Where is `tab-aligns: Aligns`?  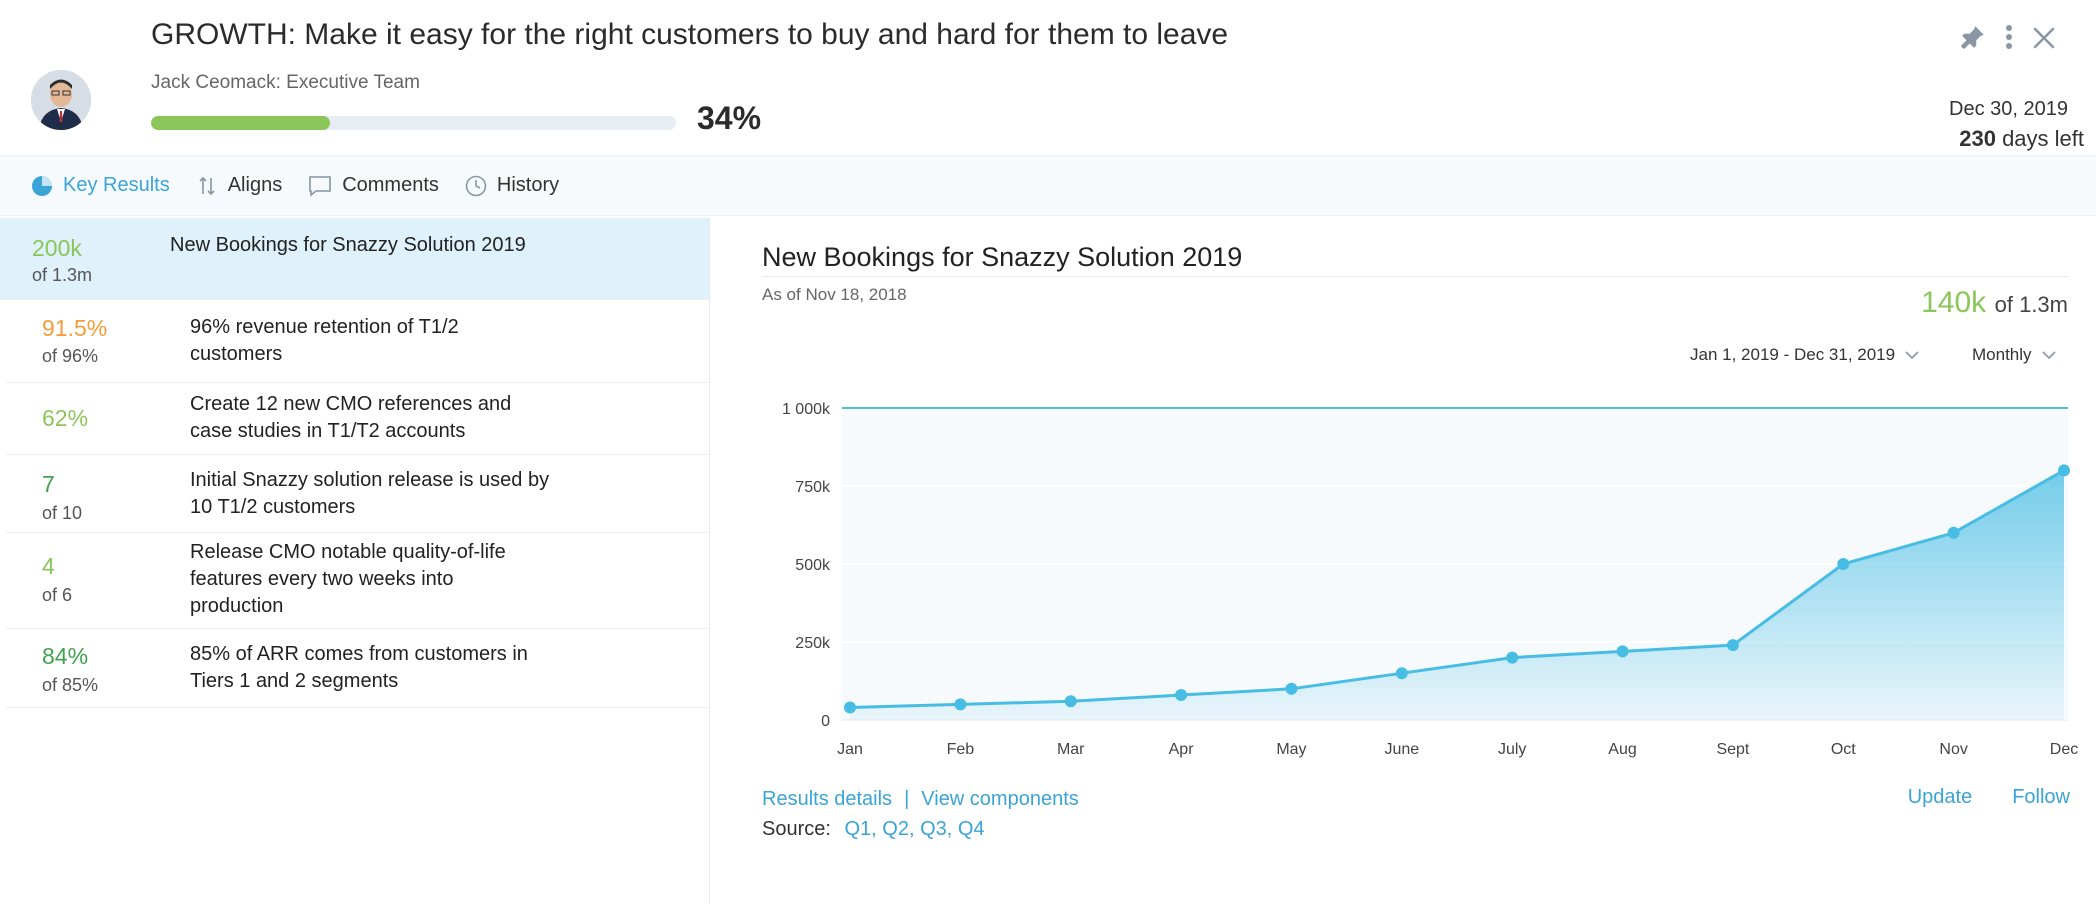 tab-aligns: Aligns is located at coordinates (239, 185).